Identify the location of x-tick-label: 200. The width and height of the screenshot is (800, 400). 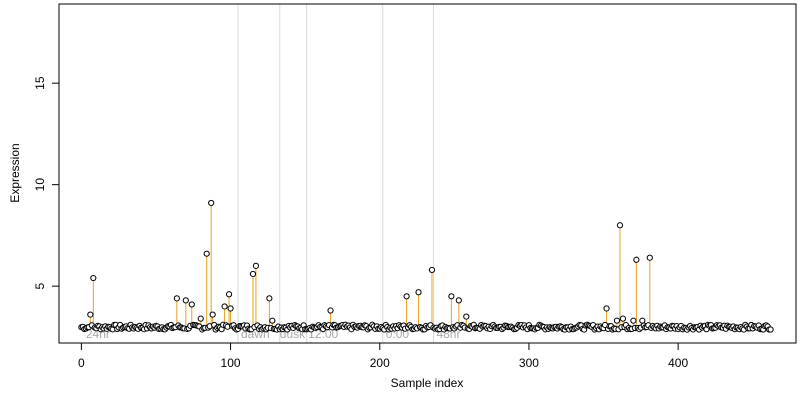
(380, 363).